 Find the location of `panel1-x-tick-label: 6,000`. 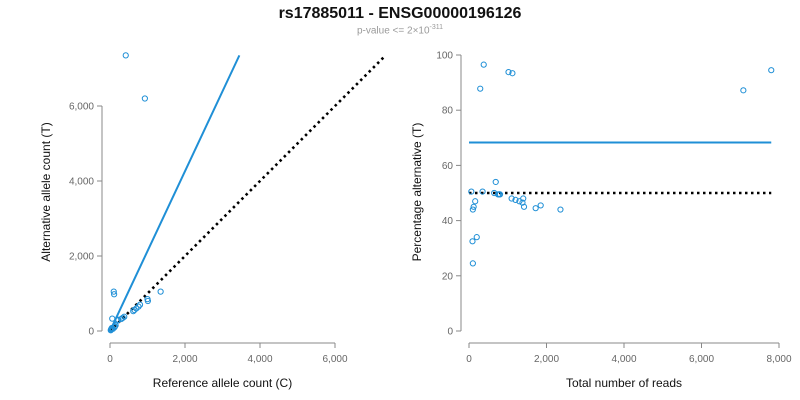

panel1-x-tick-label: 6,000 is located at coordinates (334, 359).